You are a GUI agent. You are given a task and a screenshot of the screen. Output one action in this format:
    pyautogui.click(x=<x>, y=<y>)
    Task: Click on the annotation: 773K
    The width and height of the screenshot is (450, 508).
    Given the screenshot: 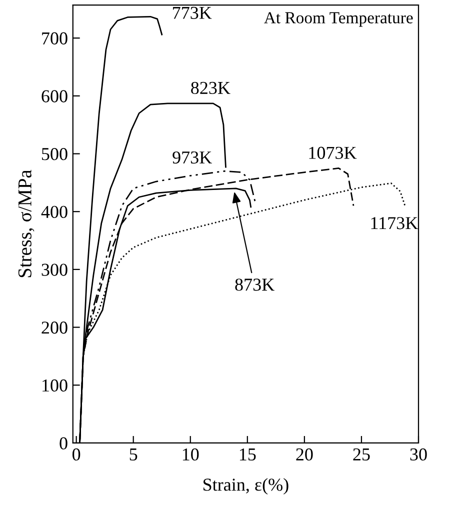 What is the action you would take?
    pyautogui.click(x=192, y=12)
    